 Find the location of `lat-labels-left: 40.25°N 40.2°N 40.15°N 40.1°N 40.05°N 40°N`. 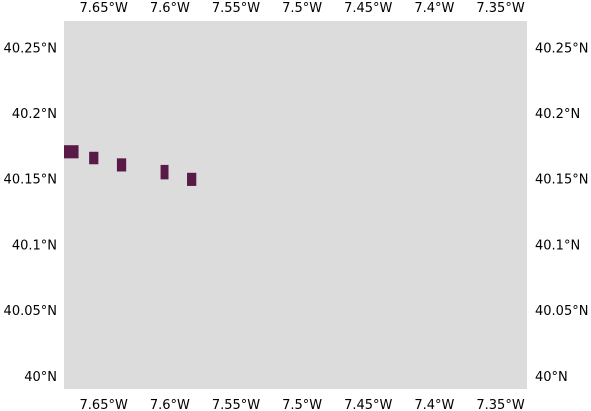

lat-labels-left: 40.25°N 40.2°N 40.15°N 40.1°N 40.05°N 40°N is located at coordinates (30, 213).